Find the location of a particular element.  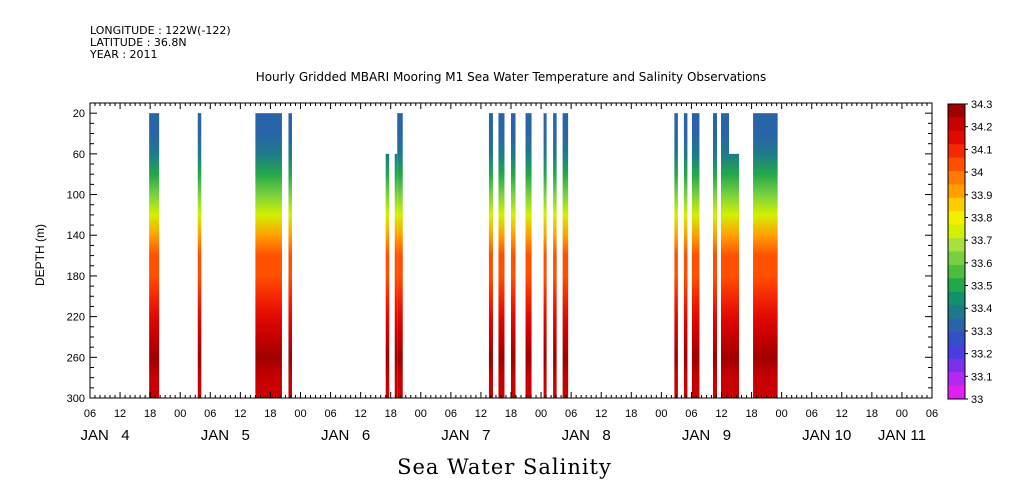

y-axis-label: DEPTH (m) is located at coordinates (40, 255).